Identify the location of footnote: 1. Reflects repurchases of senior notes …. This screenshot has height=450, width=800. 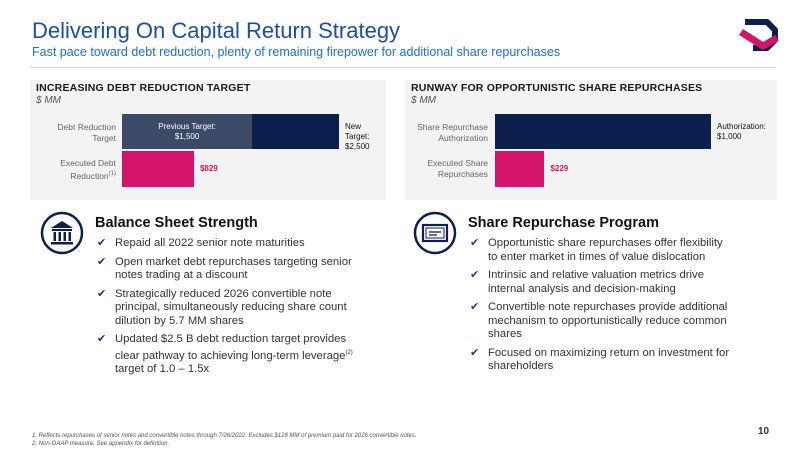
(224, 436).